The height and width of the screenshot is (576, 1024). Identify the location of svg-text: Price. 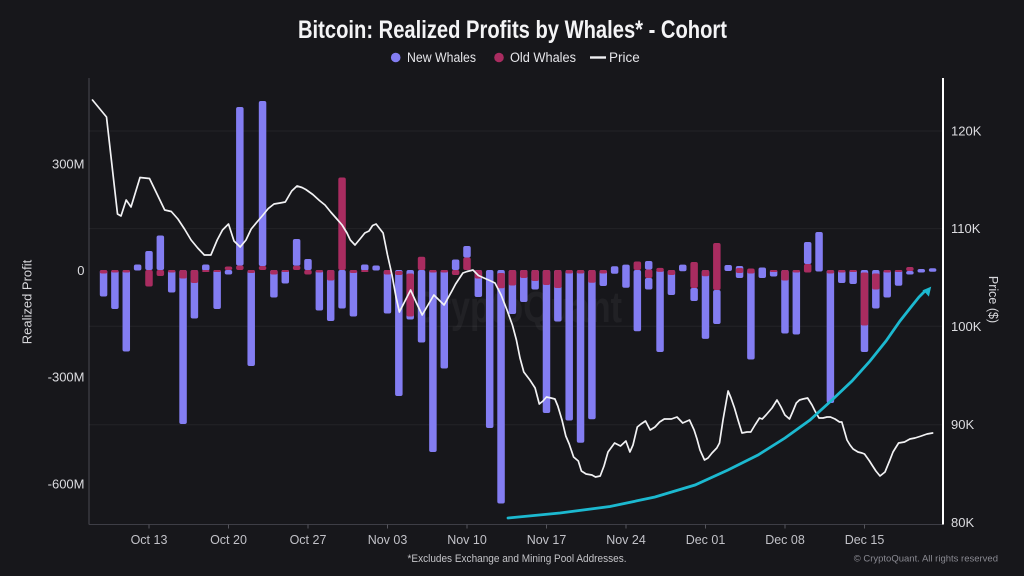
(624, 57).